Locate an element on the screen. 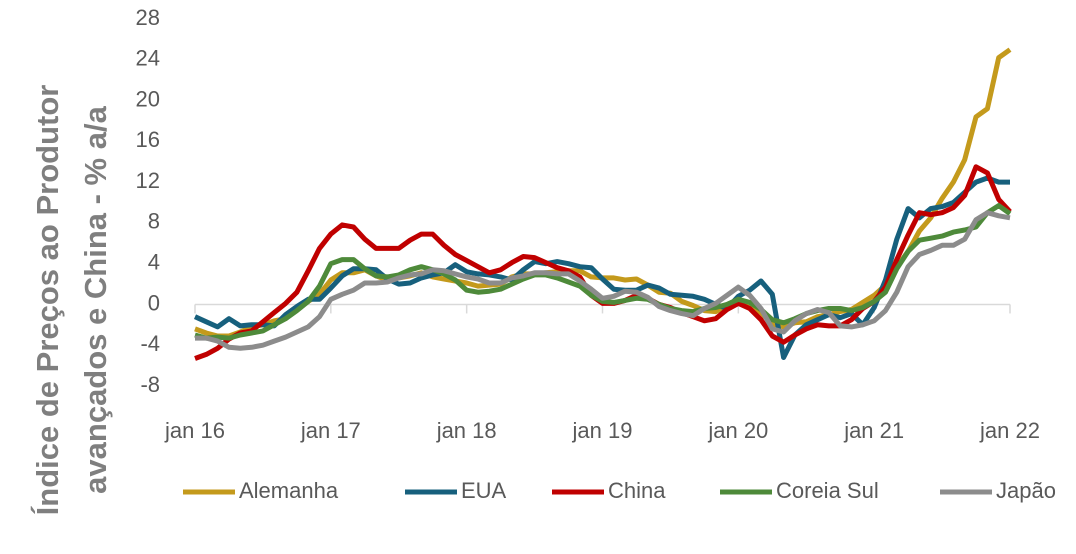 This screenshot has width=1076, height=554. x-tick-label: jan 18 is located at coordinates (466, 430).